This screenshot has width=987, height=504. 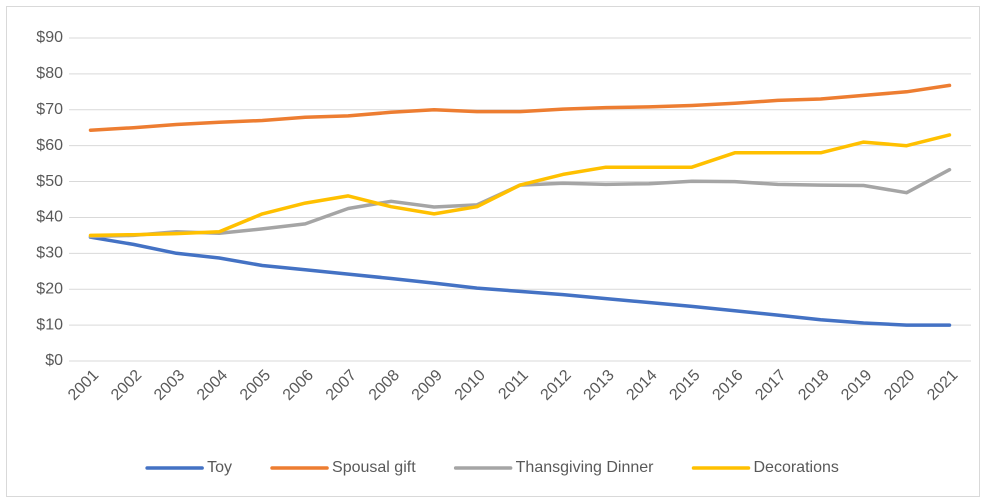 What do you see at coordinates (49, 37) in the screenshot?
I see `y-tick-label: $90` at bounding box center [49, 37].